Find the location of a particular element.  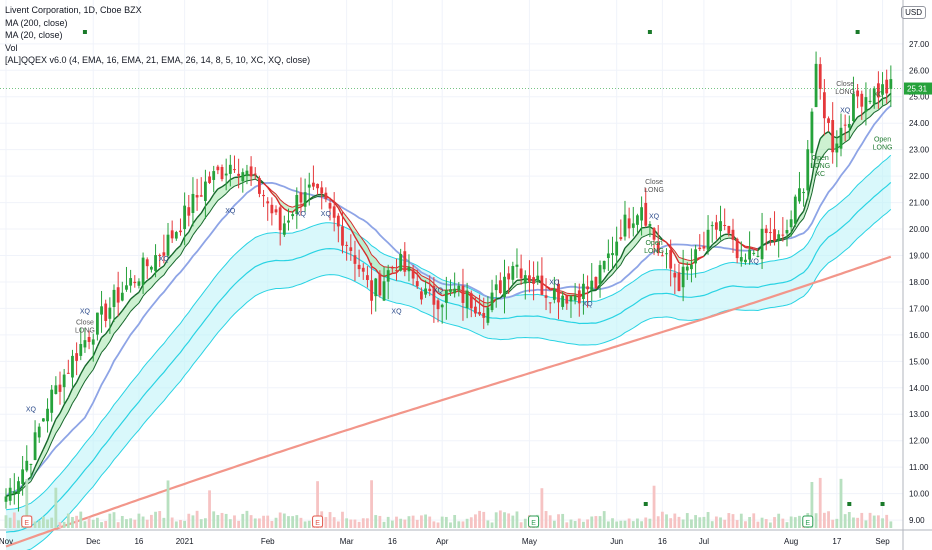

price-tick-label: 25.00 is located at coordinates (919, 97).